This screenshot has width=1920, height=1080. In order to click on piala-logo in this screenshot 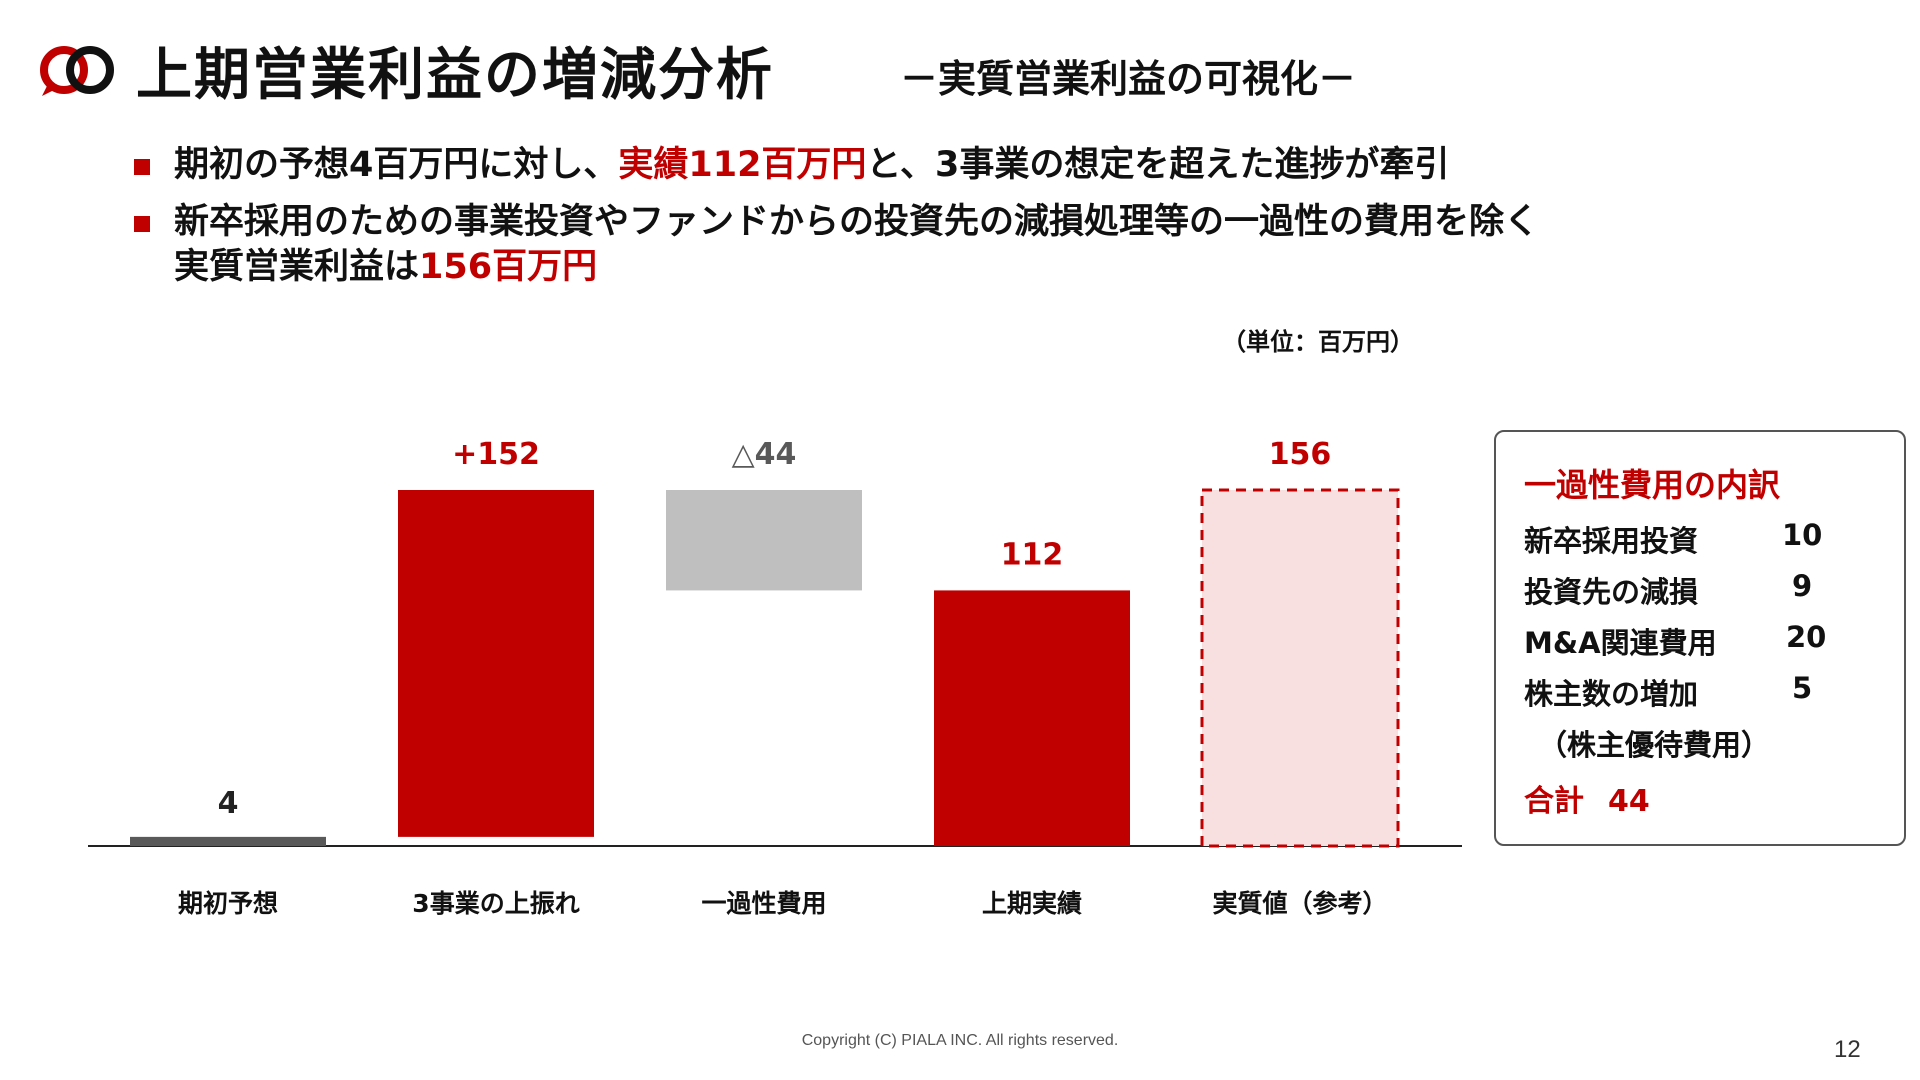, I will do `click(77, 71)`.